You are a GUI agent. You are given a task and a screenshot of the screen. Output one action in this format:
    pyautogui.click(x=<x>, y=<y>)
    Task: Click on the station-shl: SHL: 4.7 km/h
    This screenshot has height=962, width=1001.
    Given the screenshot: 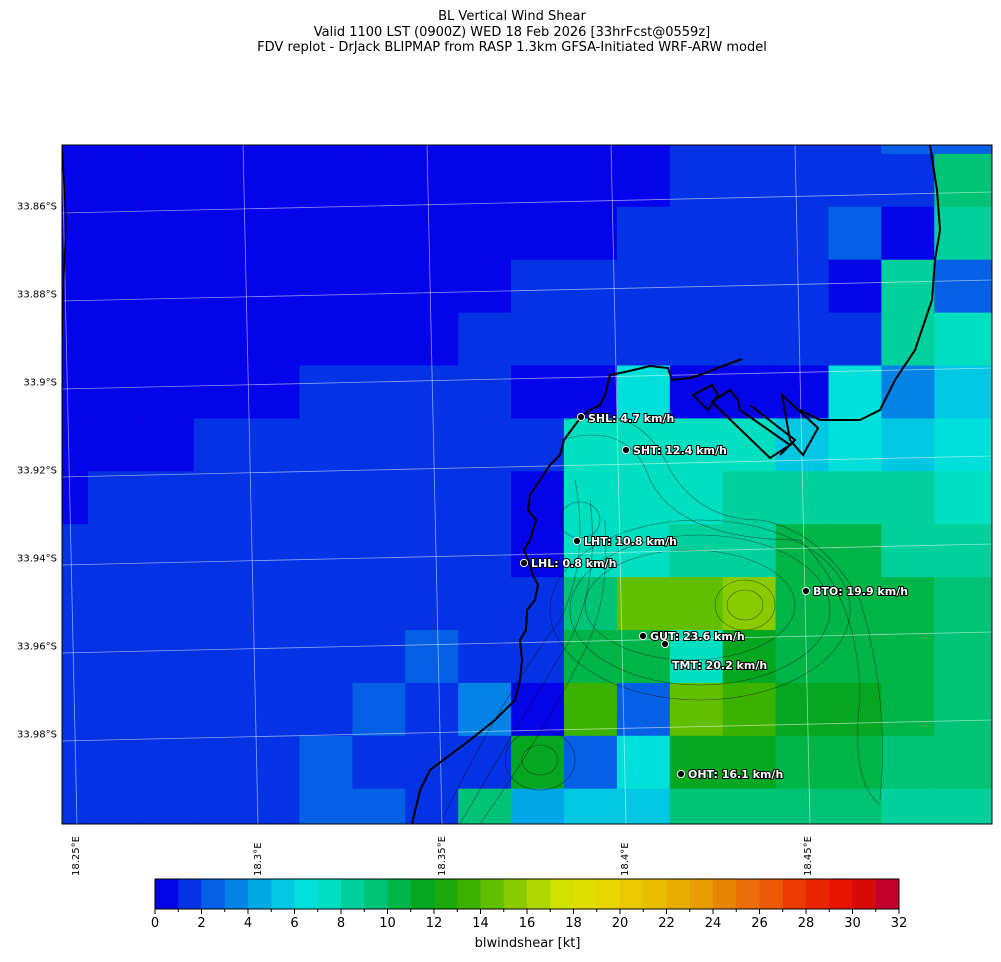 What is the action you would take?
    pyautogui.click(x=625, y=418)
    